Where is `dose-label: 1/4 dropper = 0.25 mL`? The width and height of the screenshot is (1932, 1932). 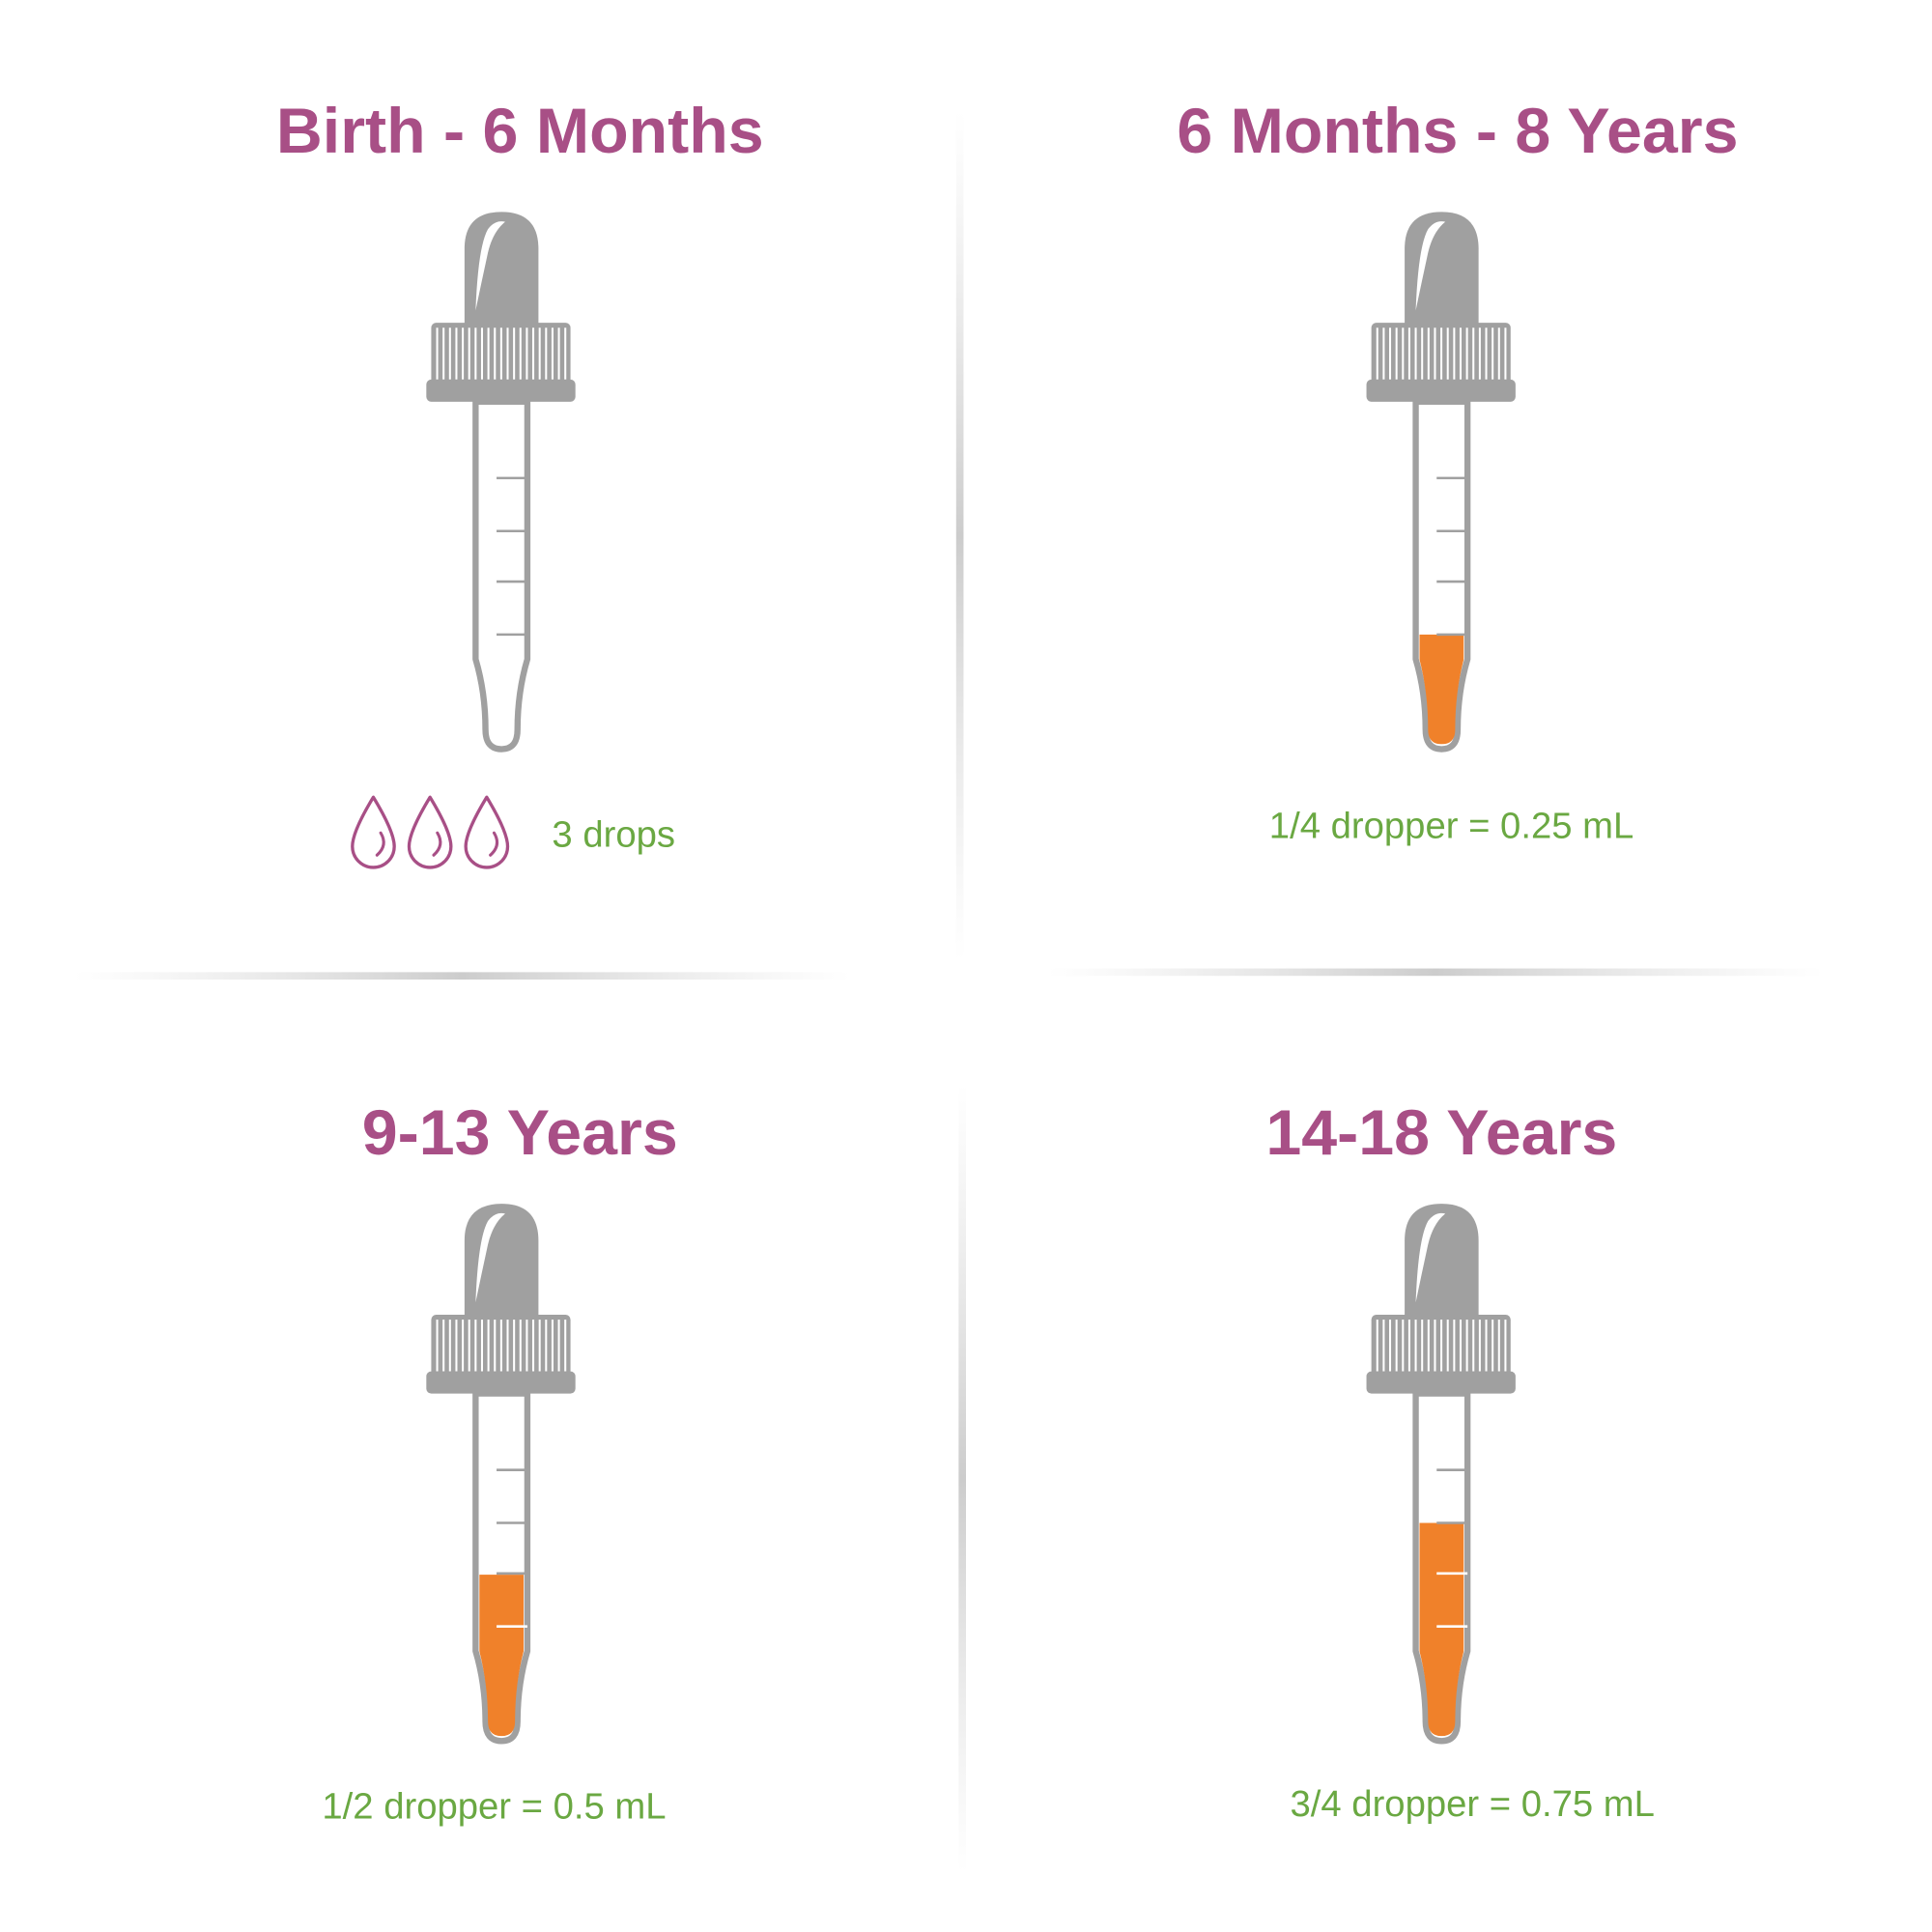
dose-label: 1/4 dropper = 0.25 mL is located at coordinates (1451, 825).